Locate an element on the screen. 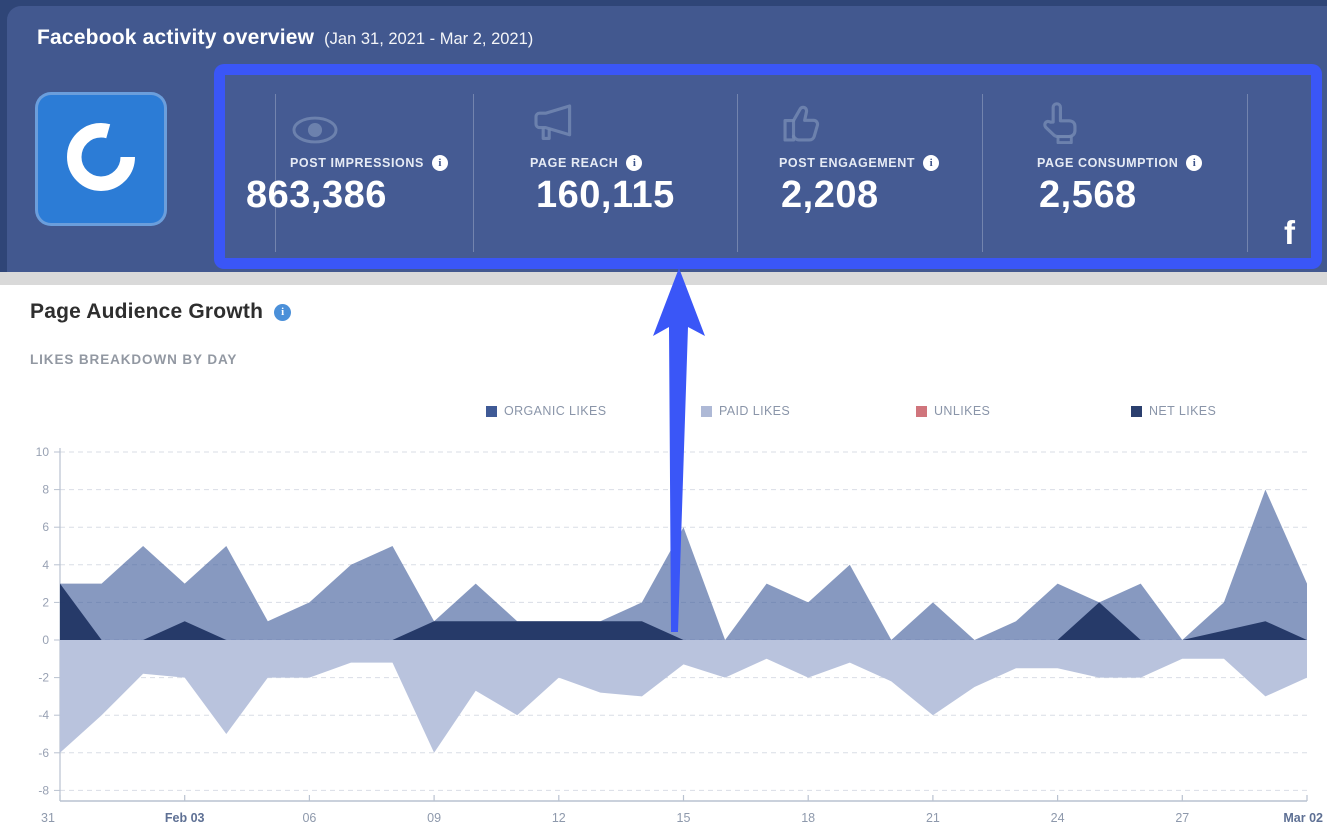 The height and width of the screenshot is (840, 1327). metric-post-engagement: POST ENGAGEMENT i 2,208 is located at coordinates (859, 153).